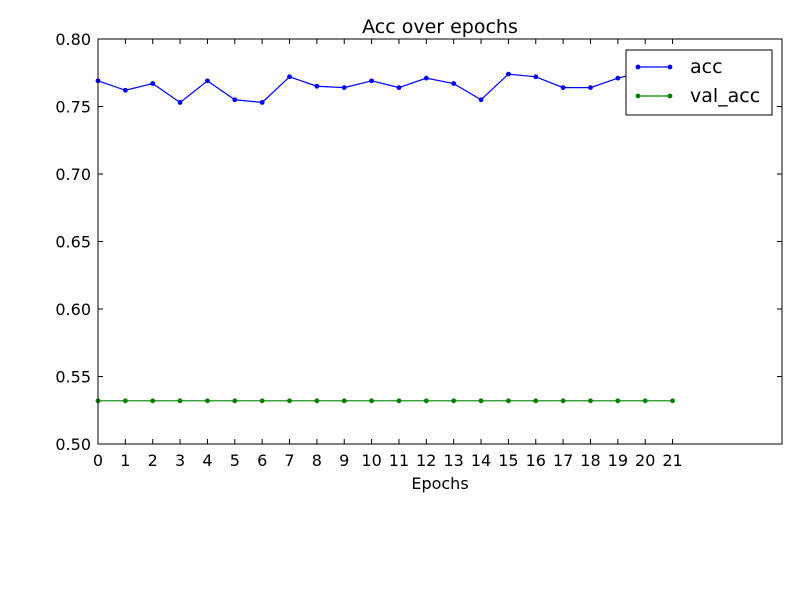 Image resolution: width=800 pixels, height=600 pixels. Describe the element at coordinates (262, 460) in the screenshot. I see `x-tick-label: 6` at that location.